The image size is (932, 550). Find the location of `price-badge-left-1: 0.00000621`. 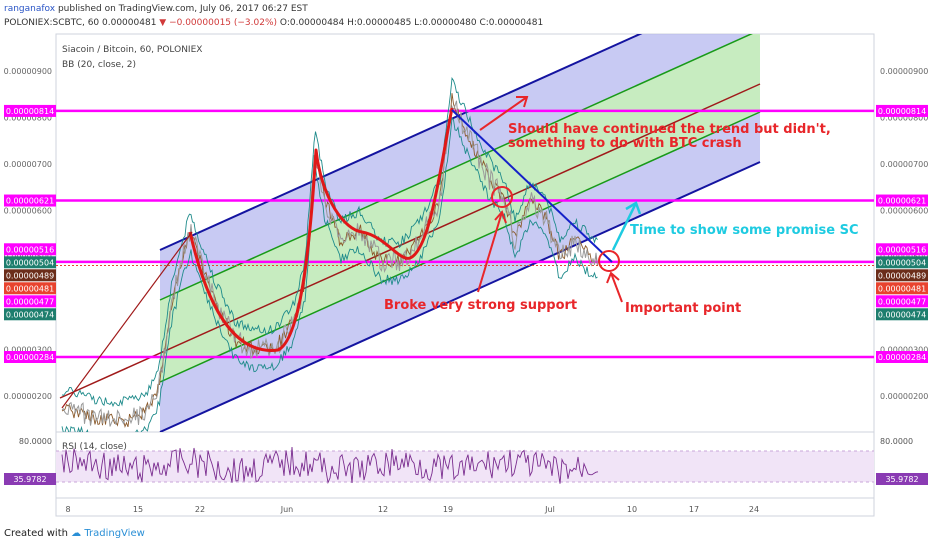

price-badge-left-1: 0.00000621 is located at coordinates (30, 200).